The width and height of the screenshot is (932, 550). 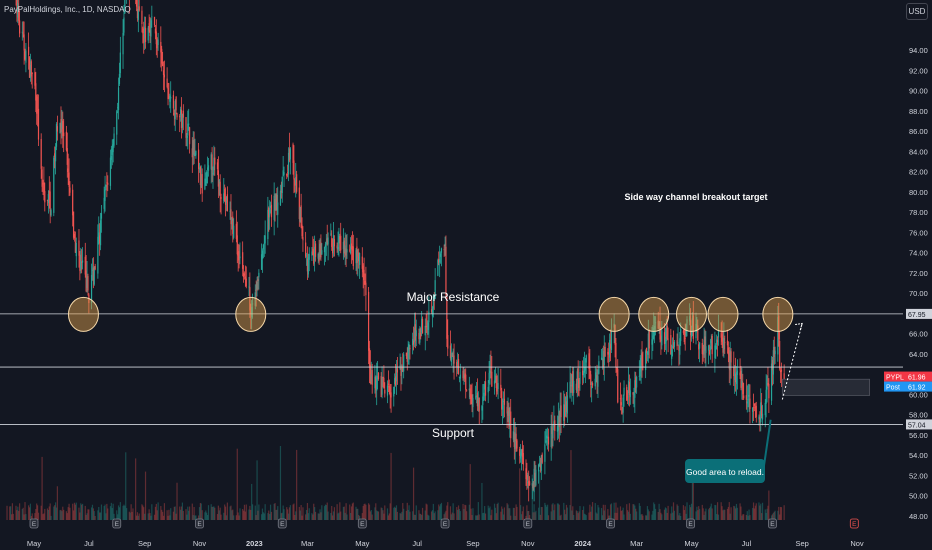 I want to click on x-tick-label: Nov, so click(x=857, y=543).